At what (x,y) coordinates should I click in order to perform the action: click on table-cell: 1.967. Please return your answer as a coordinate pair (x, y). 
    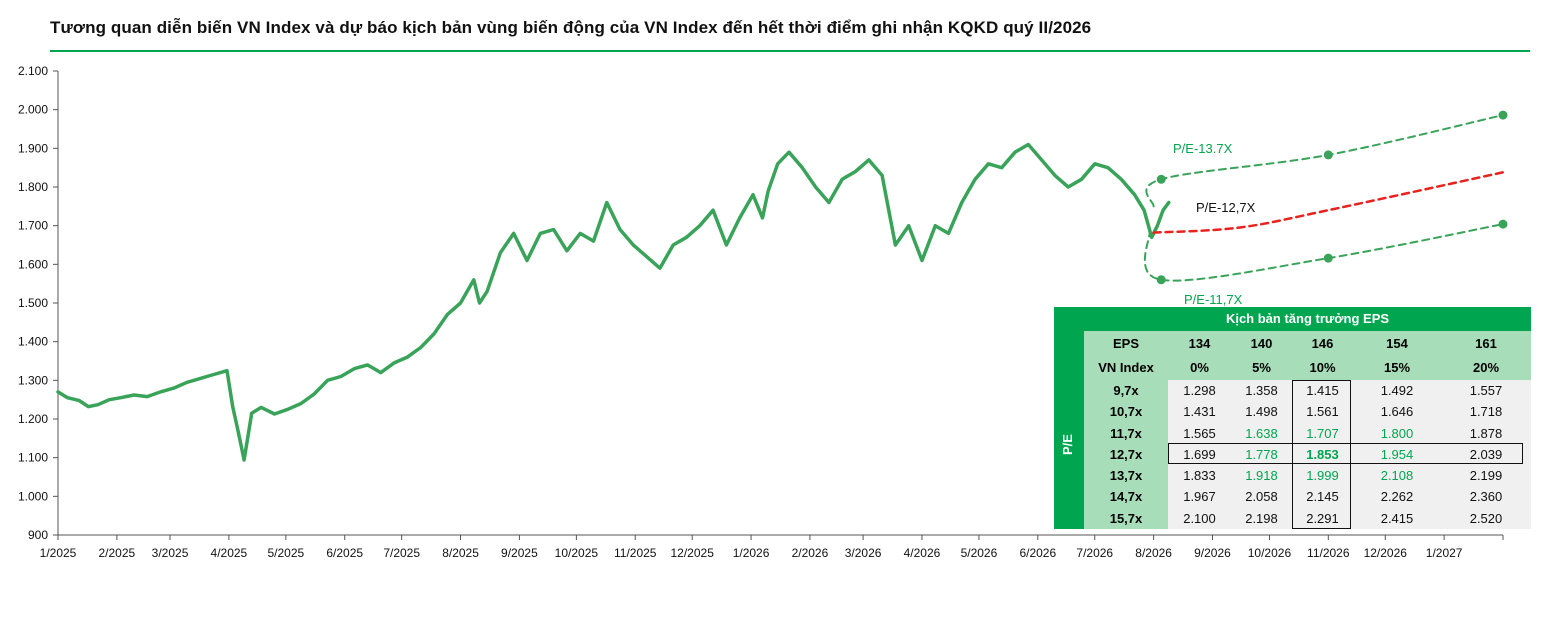
    Looking at the image, I should click on (1199, 497).